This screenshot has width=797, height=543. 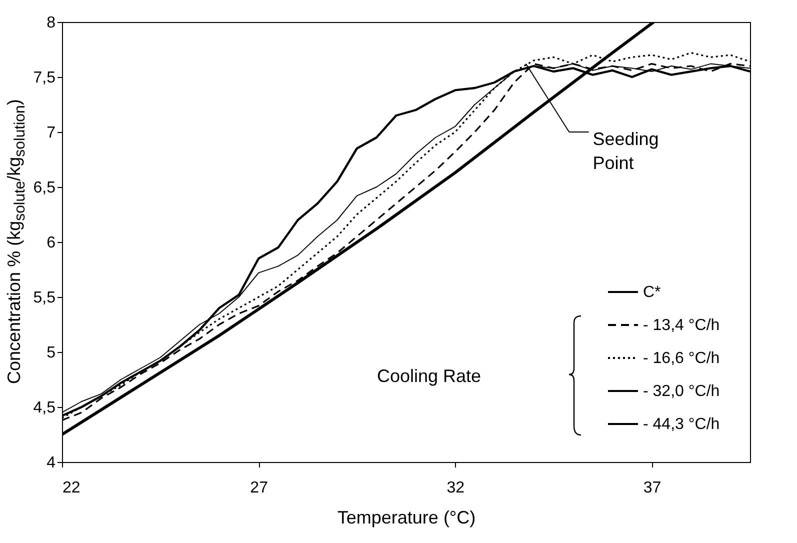 What do you see at coordinates (71, 488) in the screenshot?
I see `x-tick-label: 22` at bounding box center [71, 488].